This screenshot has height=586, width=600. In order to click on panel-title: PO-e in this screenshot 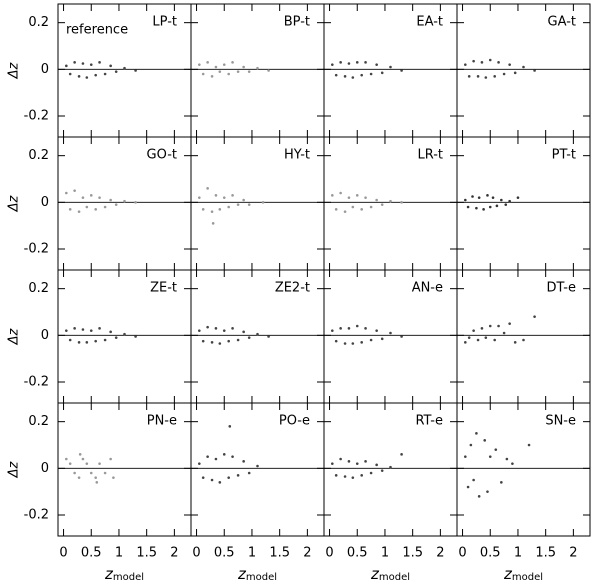, I will do `click(294, 421)`.